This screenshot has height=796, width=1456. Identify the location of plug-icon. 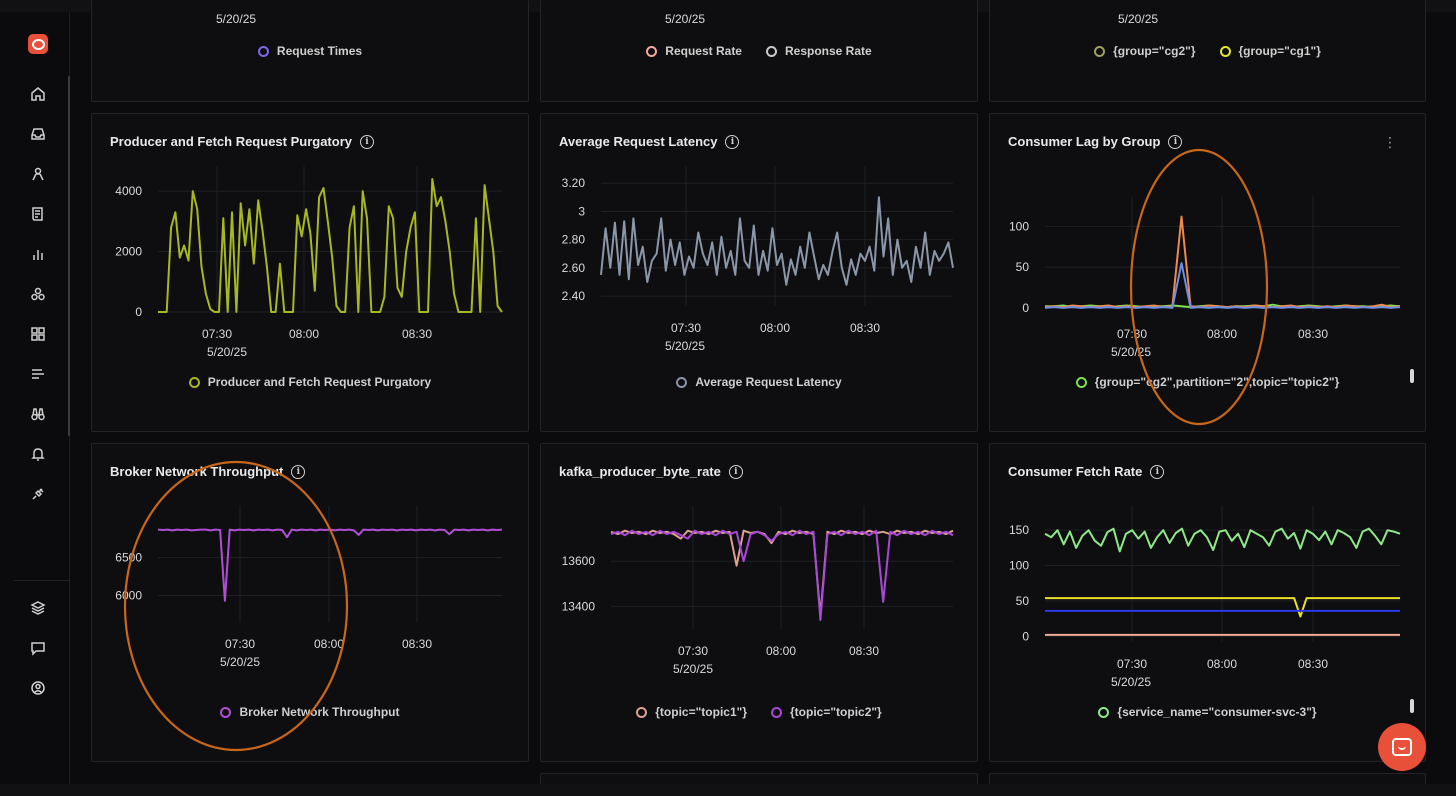
(38, 494).